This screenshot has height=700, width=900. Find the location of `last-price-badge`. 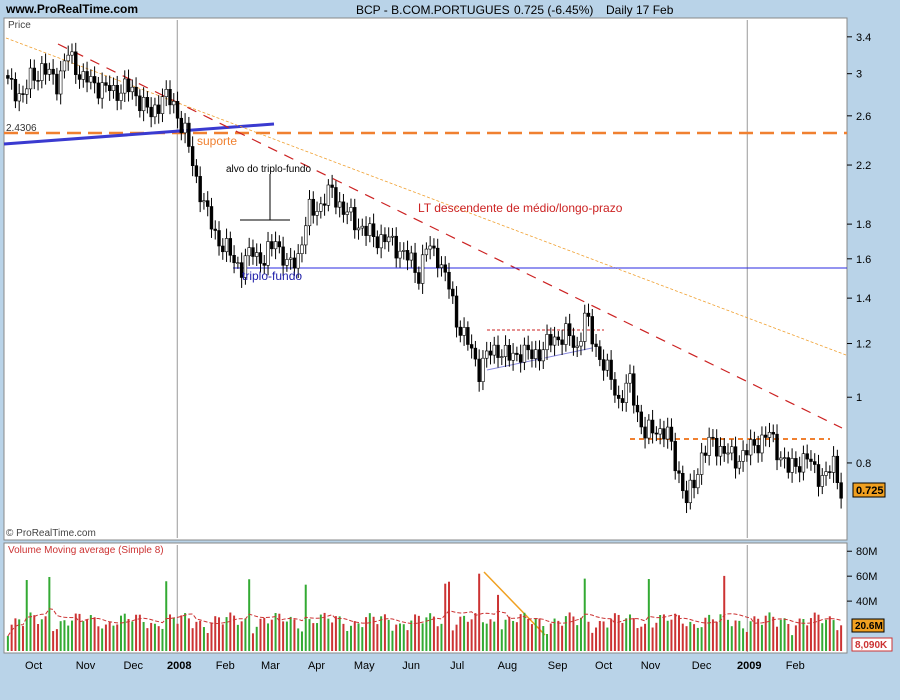

last-price-badge is located at coordinates (869, 490).